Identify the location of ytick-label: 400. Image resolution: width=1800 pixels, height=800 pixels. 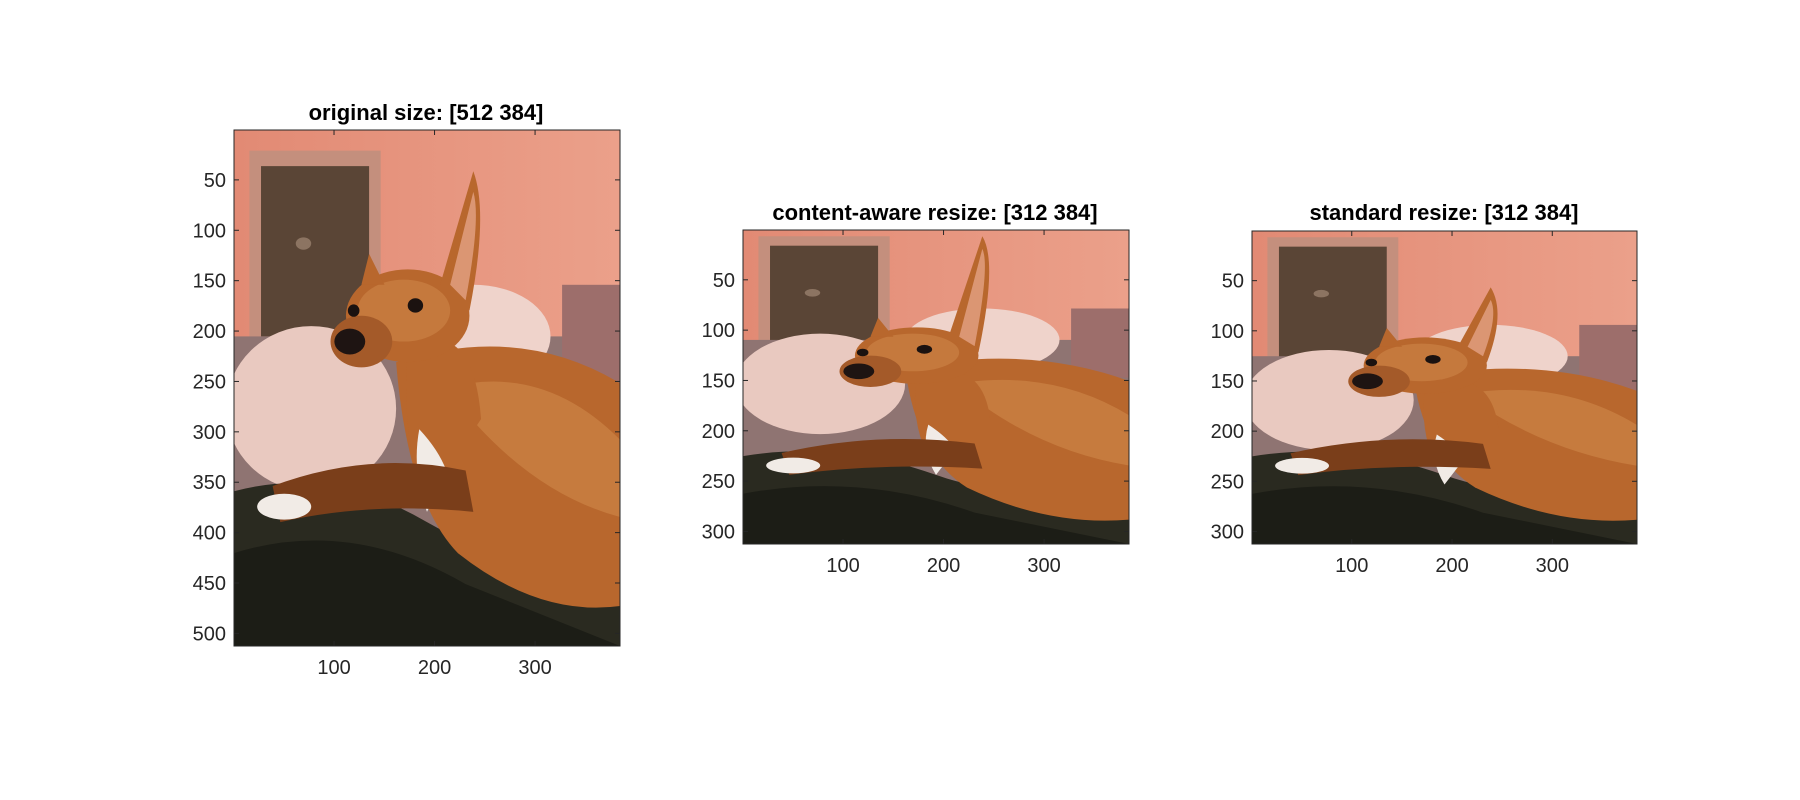
(209, 534).